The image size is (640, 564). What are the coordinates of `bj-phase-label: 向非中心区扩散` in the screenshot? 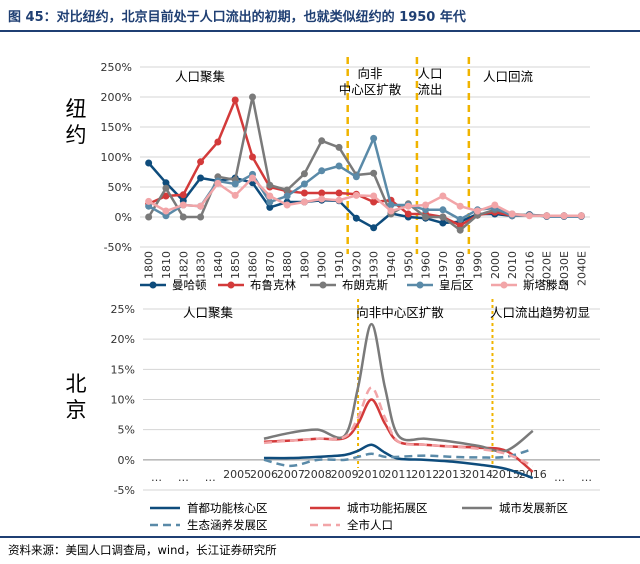 It's located at (400, 312).